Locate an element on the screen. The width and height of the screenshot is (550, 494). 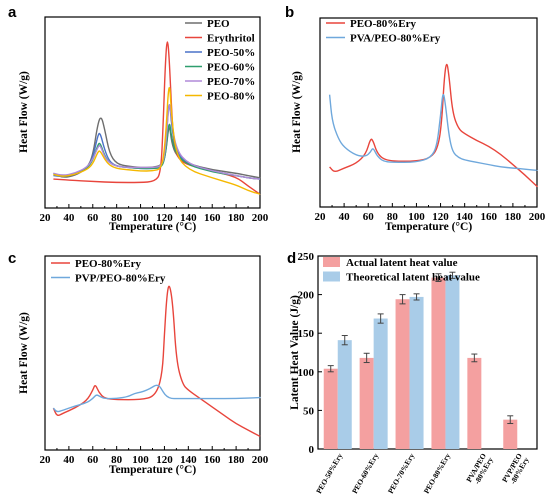
series-line-pvp-peo-80-ery is located at coordinates (156, 398).